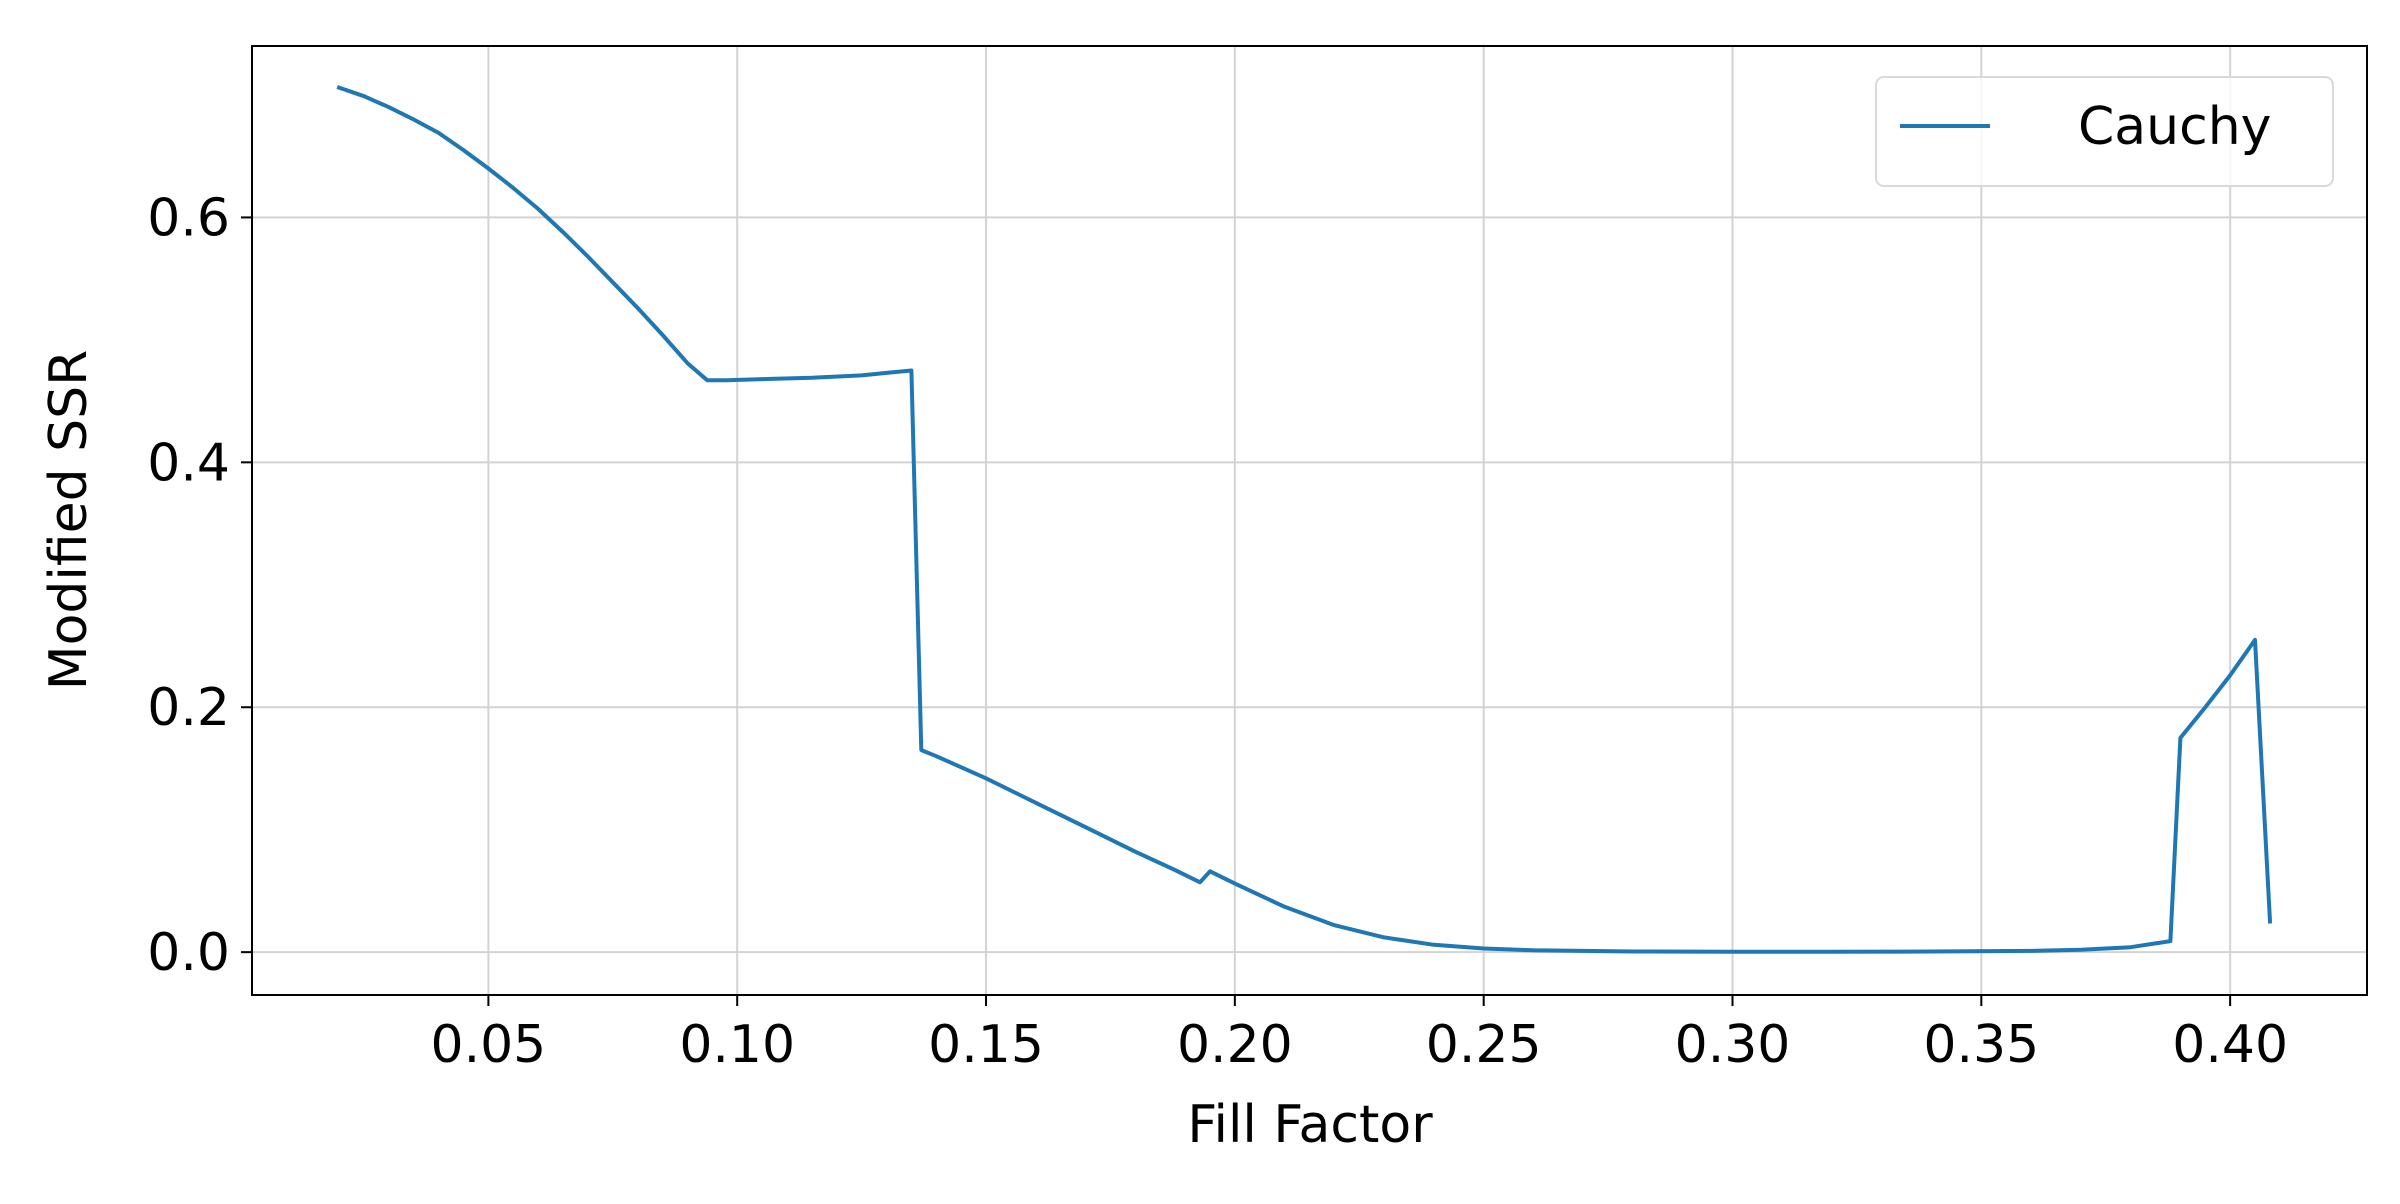  What do you see at coordinates (188, 708) in the screenshot?
I see `y-tick-label-1: 0.2` at bounding box center [188, 708].